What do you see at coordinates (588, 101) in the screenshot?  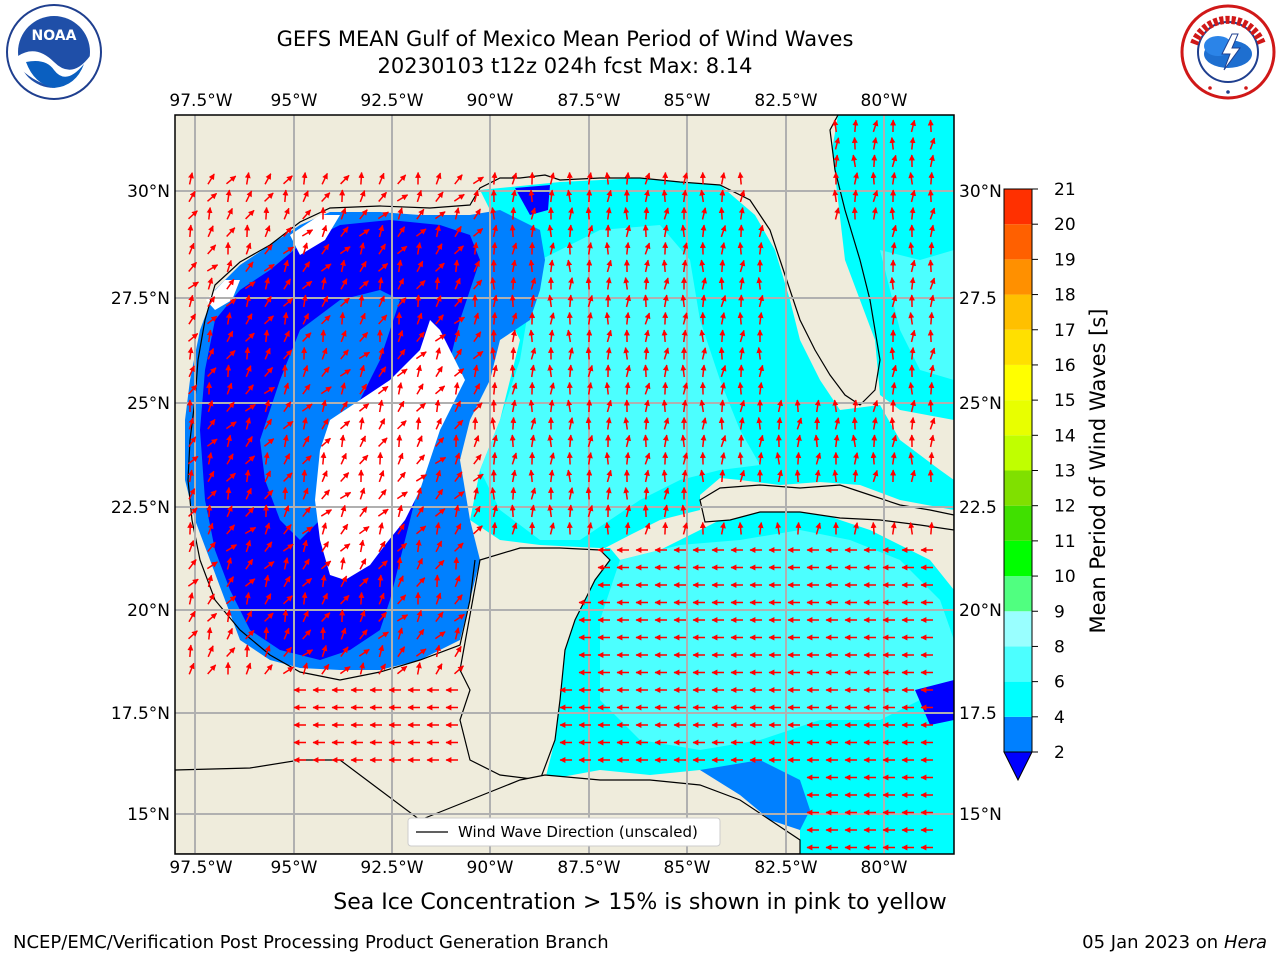 I see `lon-label-top: 87.5°W` at bounding box center [588, 101].